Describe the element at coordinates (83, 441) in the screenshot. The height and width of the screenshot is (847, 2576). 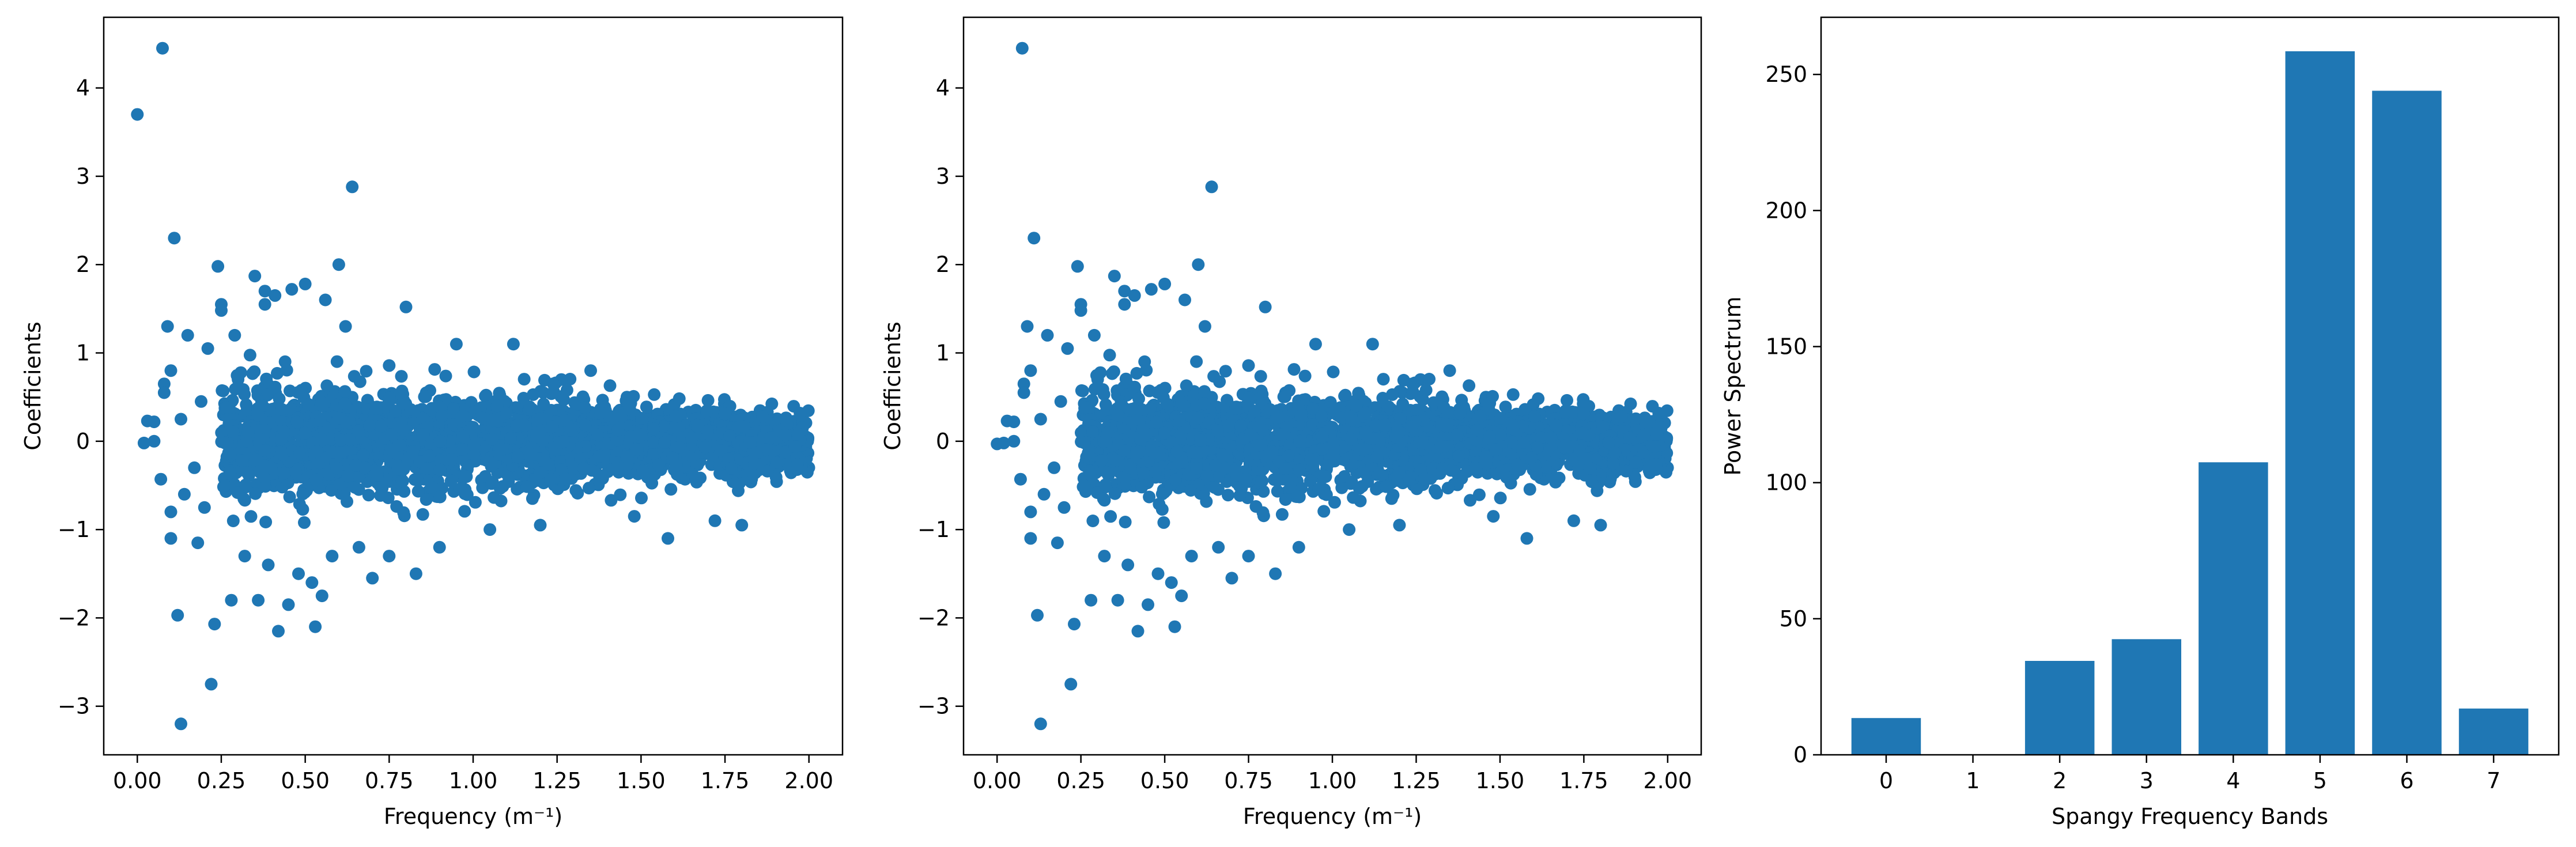
I see `y-tick-label: 0` at that location.